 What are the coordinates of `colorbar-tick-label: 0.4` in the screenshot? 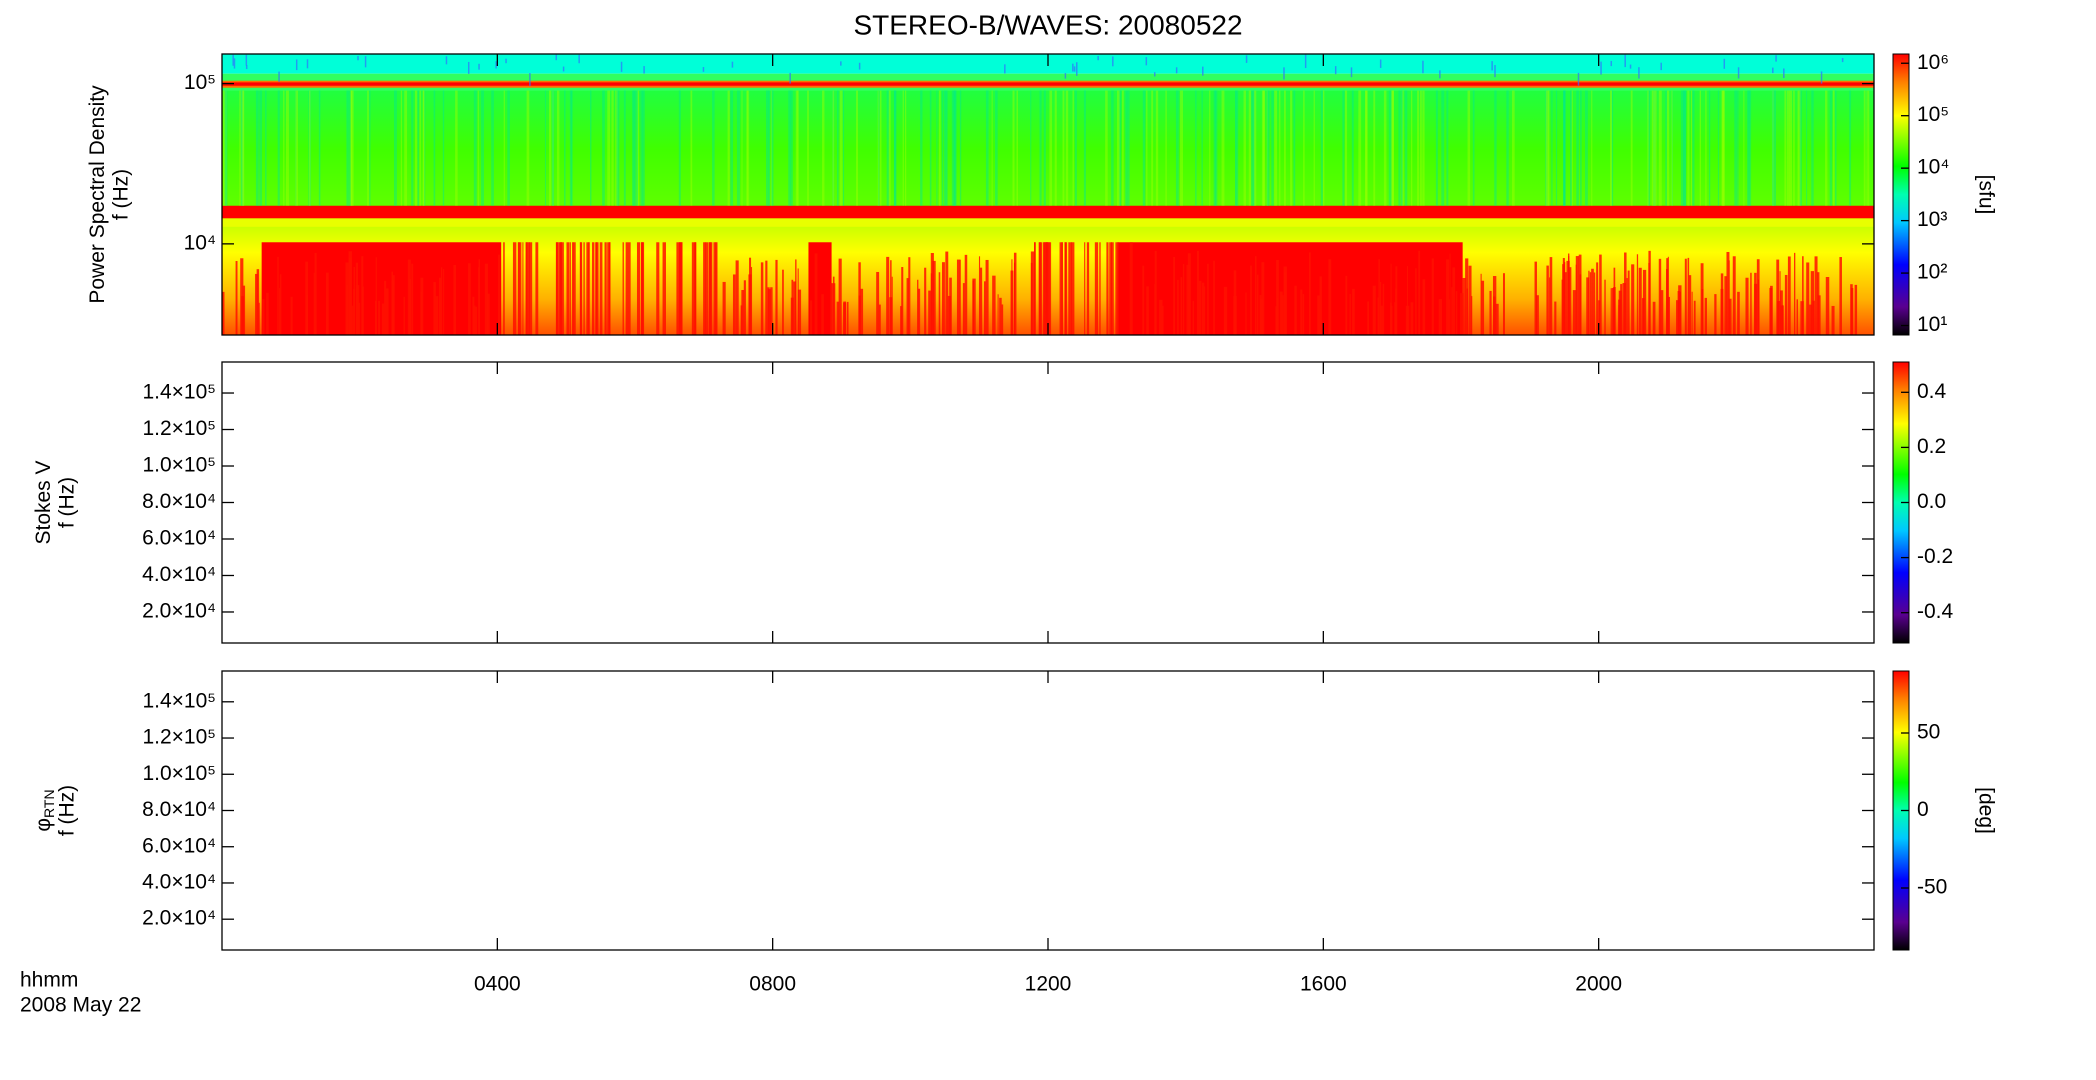 It's located at (1932, 391).